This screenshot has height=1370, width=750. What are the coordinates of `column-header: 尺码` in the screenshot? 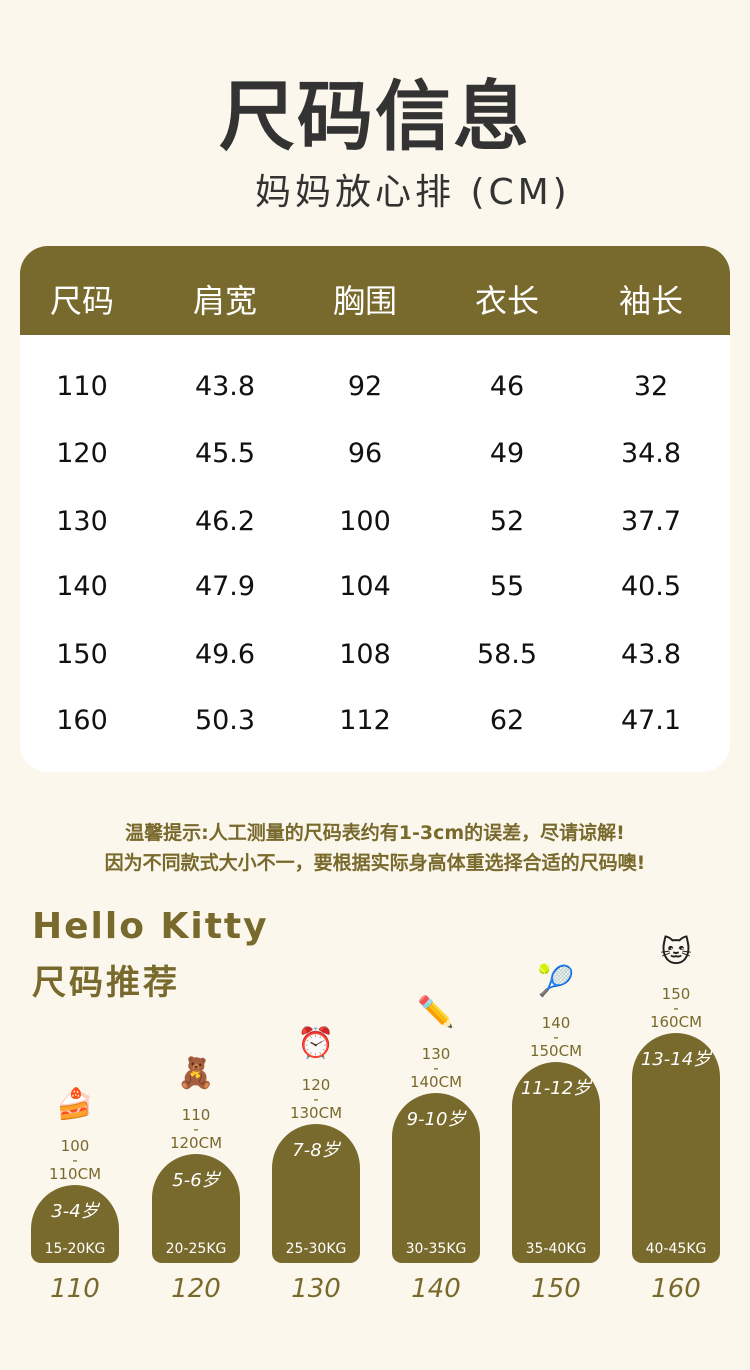 It's located at (81, 301).